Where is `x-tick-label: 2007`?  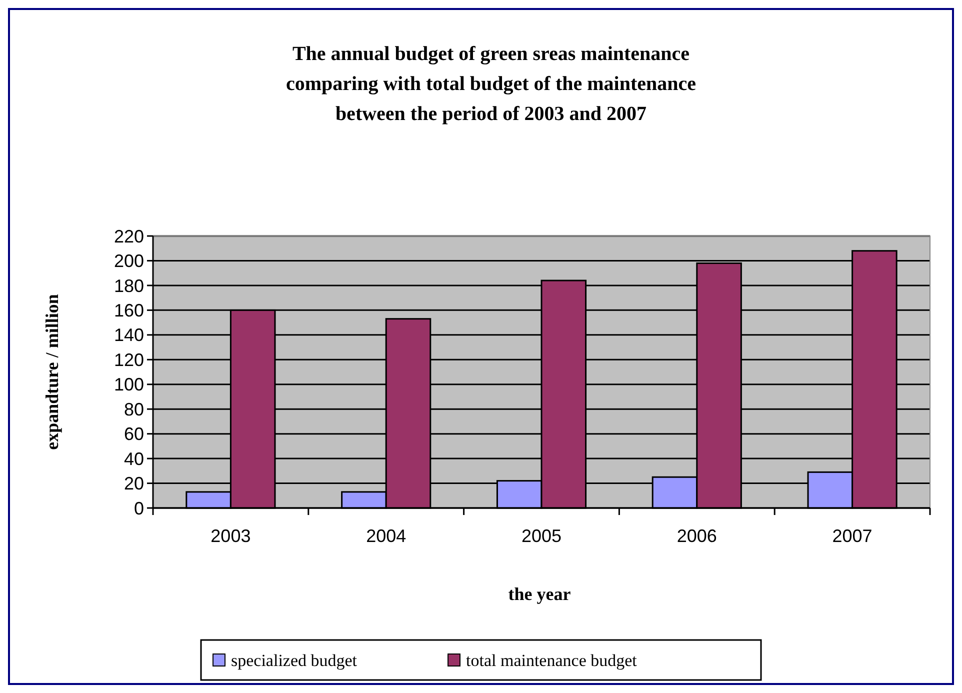
x-tick-label: 2007 is located at coordinates (852, 536).